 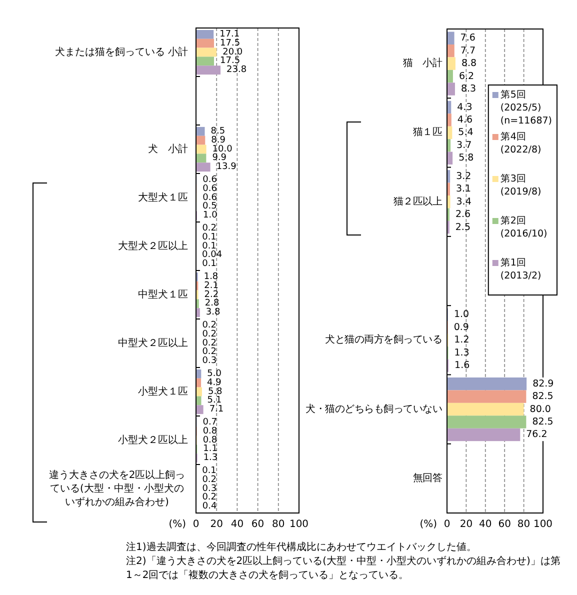 What do you see at coordinates (383, 340) in the screenshot?
I see `y-tick-label: 犬と猫の両方を飼っている` at bounding box center [383, 340].